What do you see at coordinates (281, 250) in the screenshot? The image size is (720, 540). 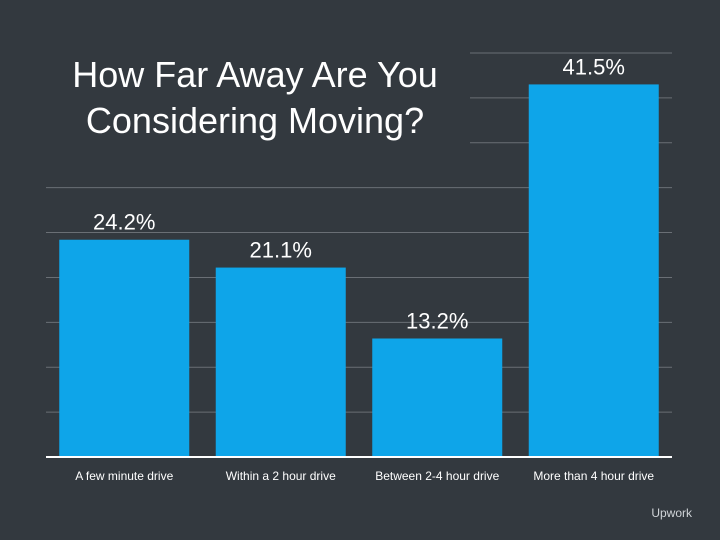 I see `bar-value-label: 21.1%` at bounding box center [281, 250].